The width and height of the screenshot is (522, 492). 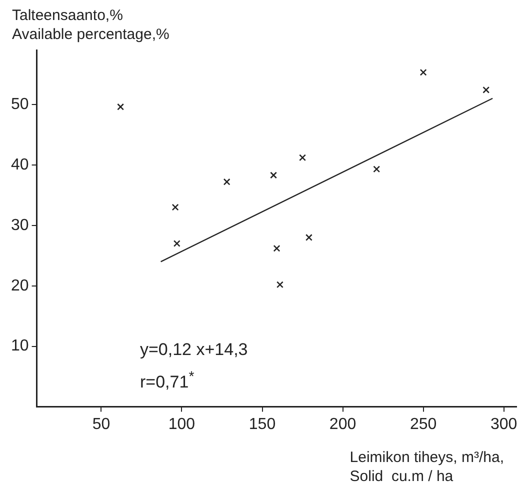 I want to click on x-tick-label: 50, so click(x=101, y=424).